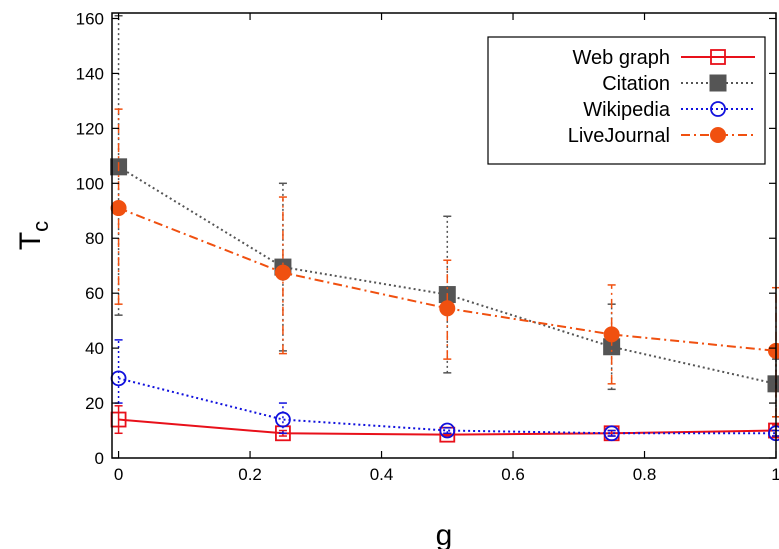 The height and width of the screenshot is (549, 779). What do you see at coordinates (621, 58) in the screenshot?
I see `legend-label: Web graph` at bounding box center [621, 58].